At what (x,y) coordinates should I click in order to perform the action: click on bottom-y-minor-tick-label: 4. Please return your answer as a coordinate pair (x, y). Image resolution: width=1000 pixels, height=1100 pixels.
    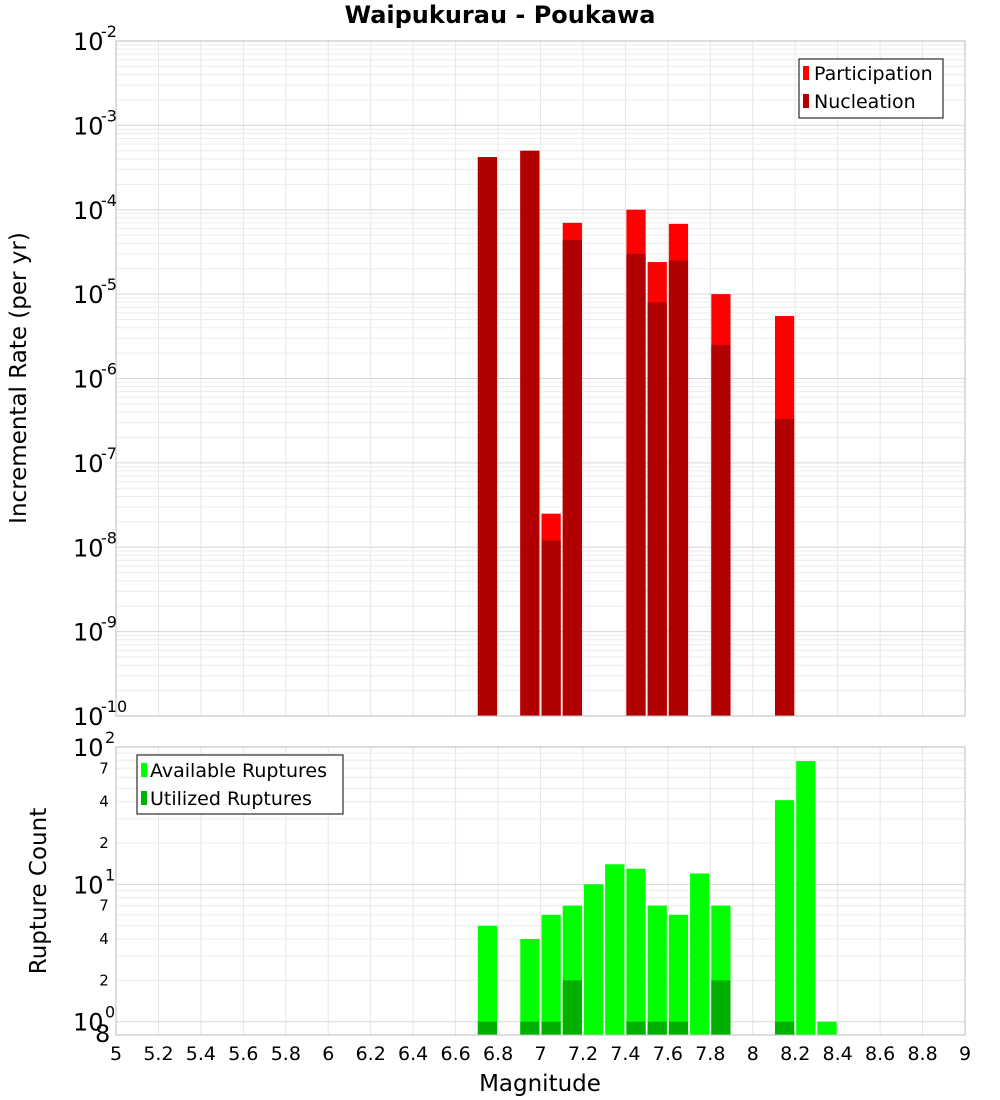
    Looking at the image, I should click on (104, 939).